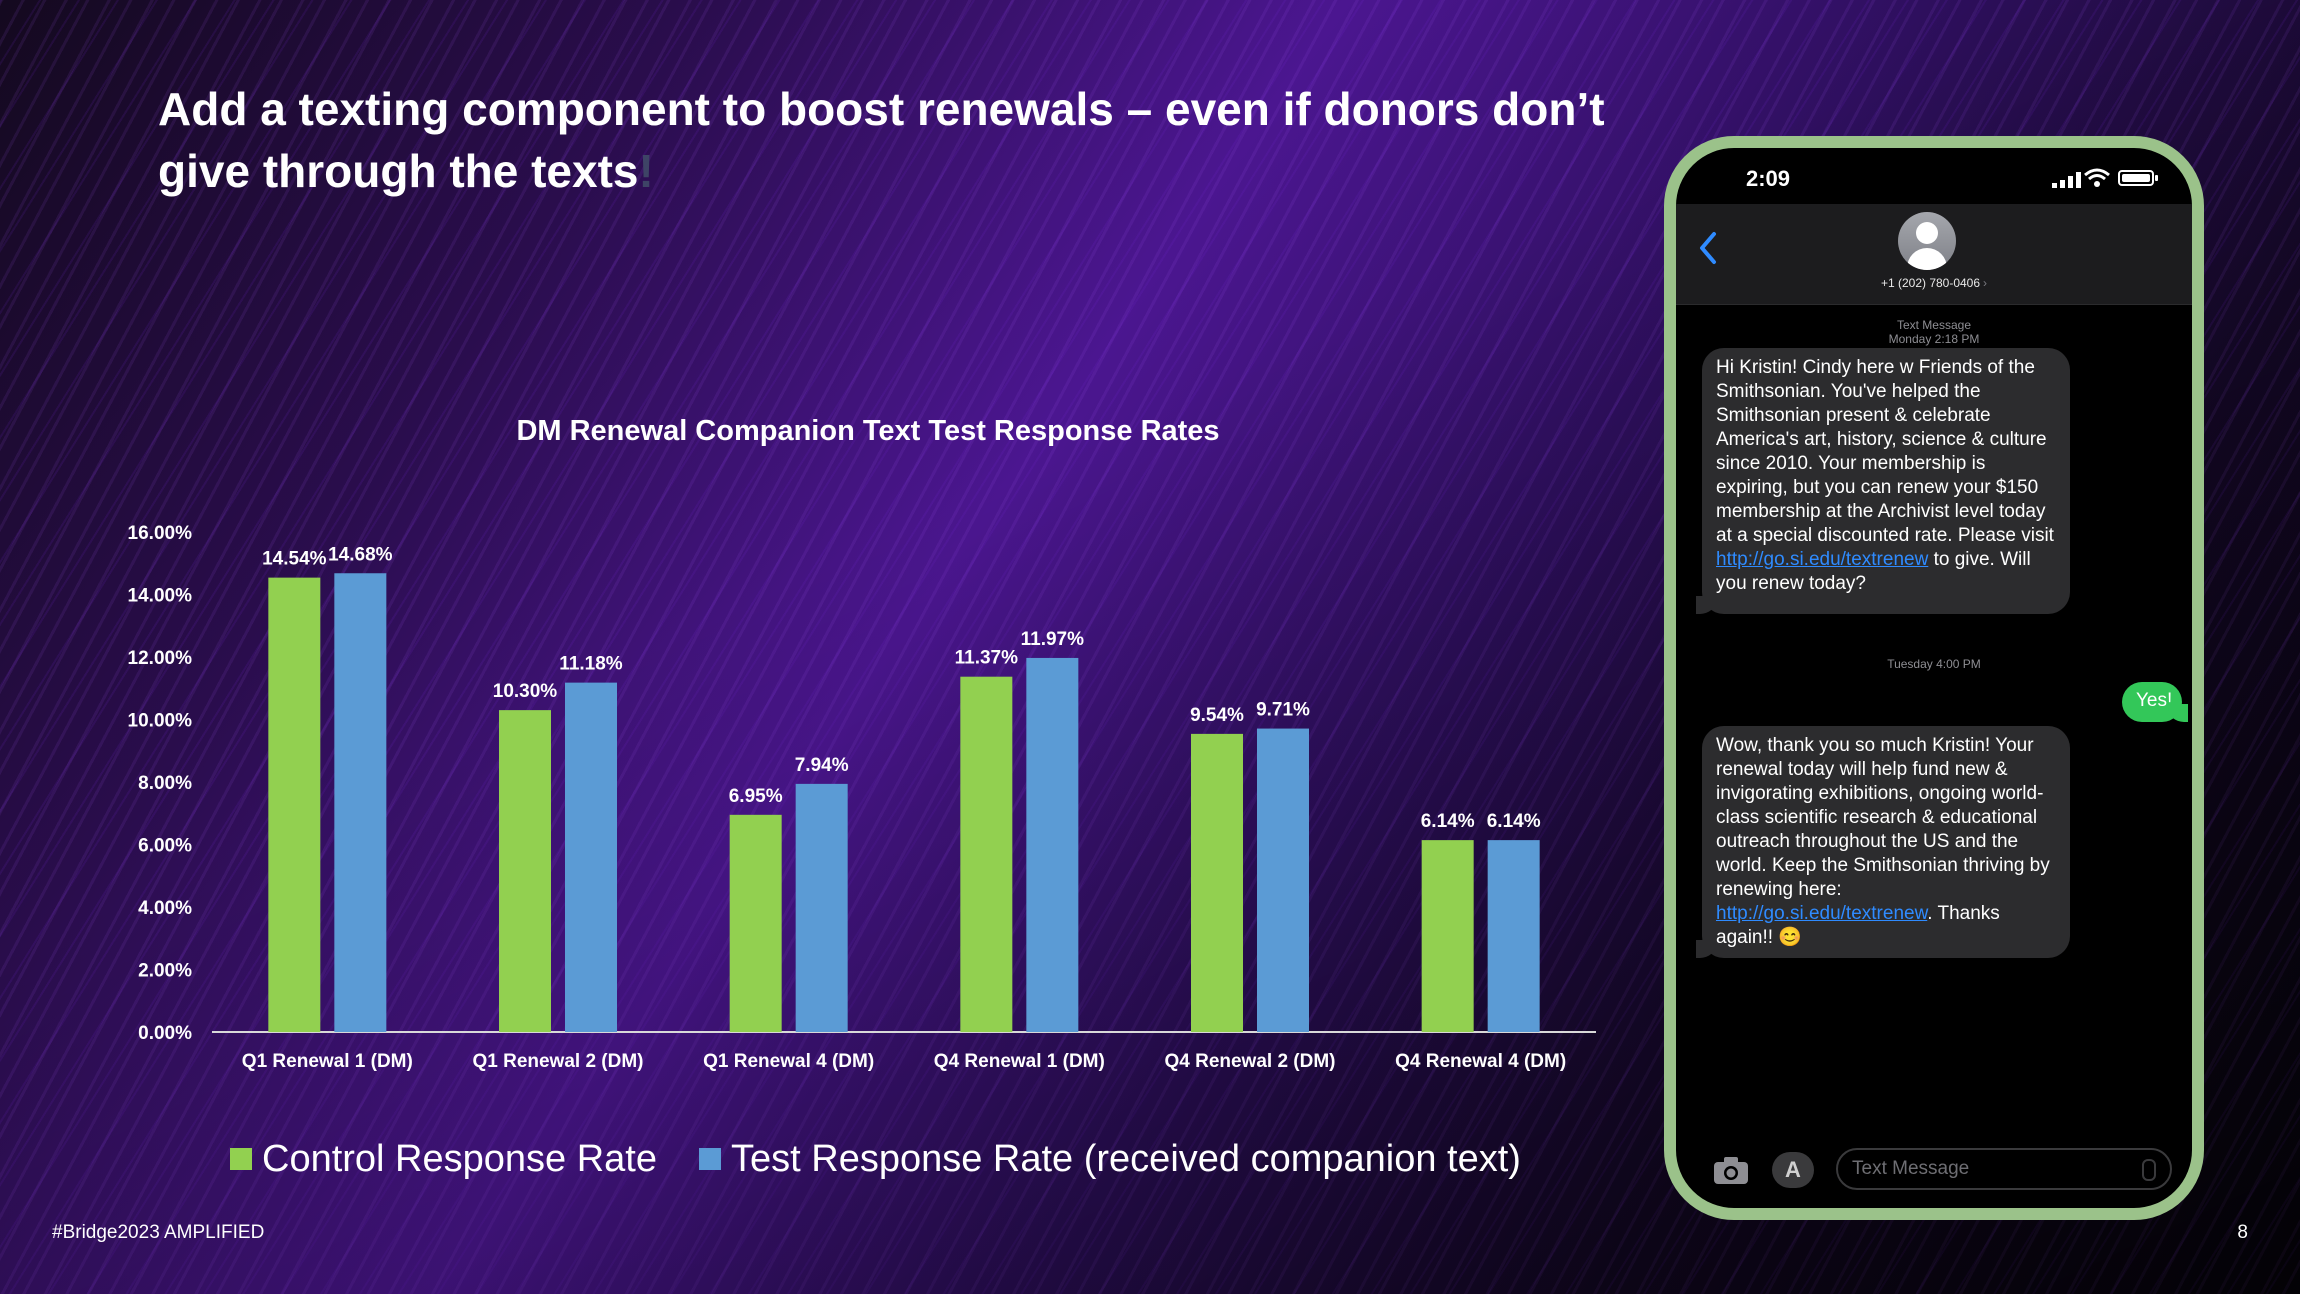 This screenshot has width=2300, height=1294. I want to click on data-label-control: 11.37%, so click(986, 658).